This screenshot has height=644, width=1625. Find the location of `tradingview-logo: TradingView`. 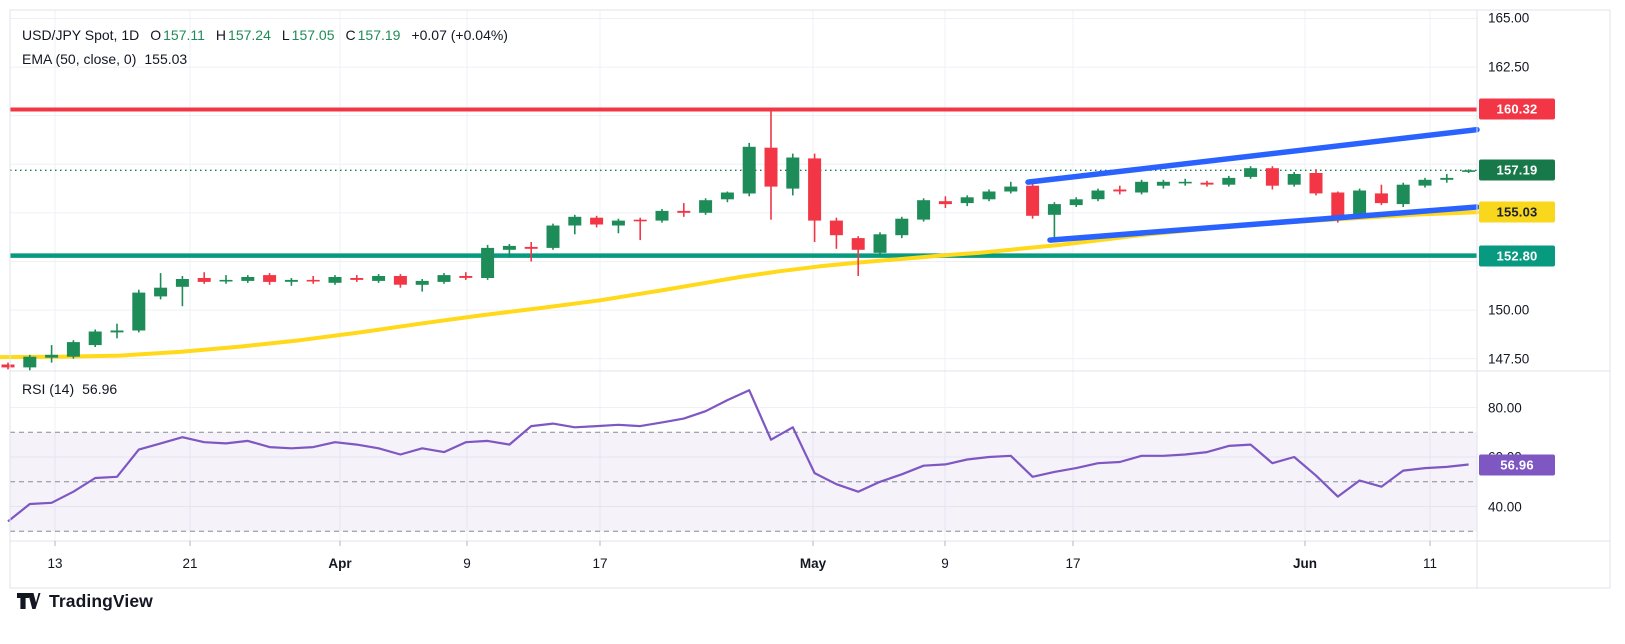

tradingview-logo: TradingView is located at coordinates (84, 601).